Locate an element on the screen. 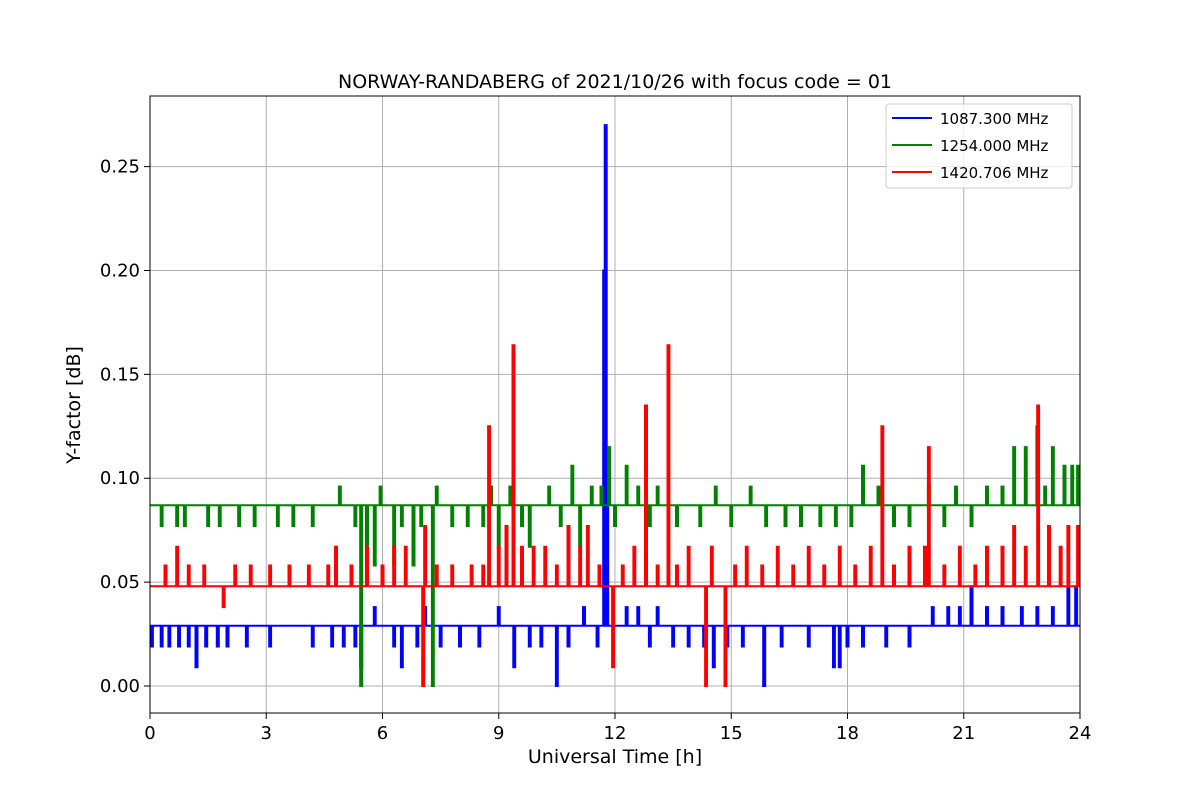 The height and width of the screenshot is (800, 1200). y-tick-label: 0.05 is located at coordinates (120, 582).